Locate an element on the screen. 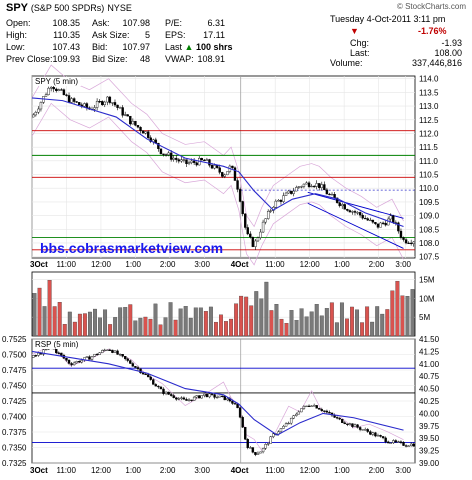  price-title-bg is located at coordinates (57, 81).